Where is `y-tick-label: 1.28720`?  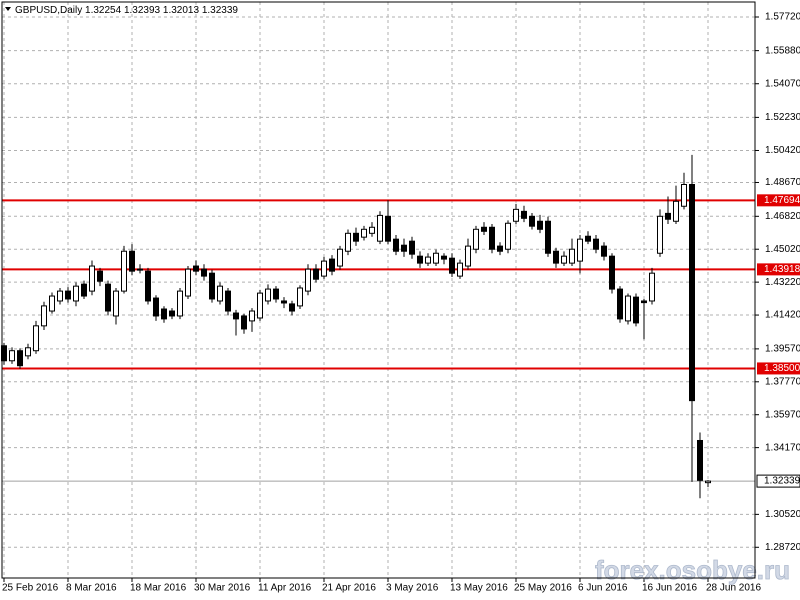
y-tick-label: 1.28720 is located at coordinates (782, 547).